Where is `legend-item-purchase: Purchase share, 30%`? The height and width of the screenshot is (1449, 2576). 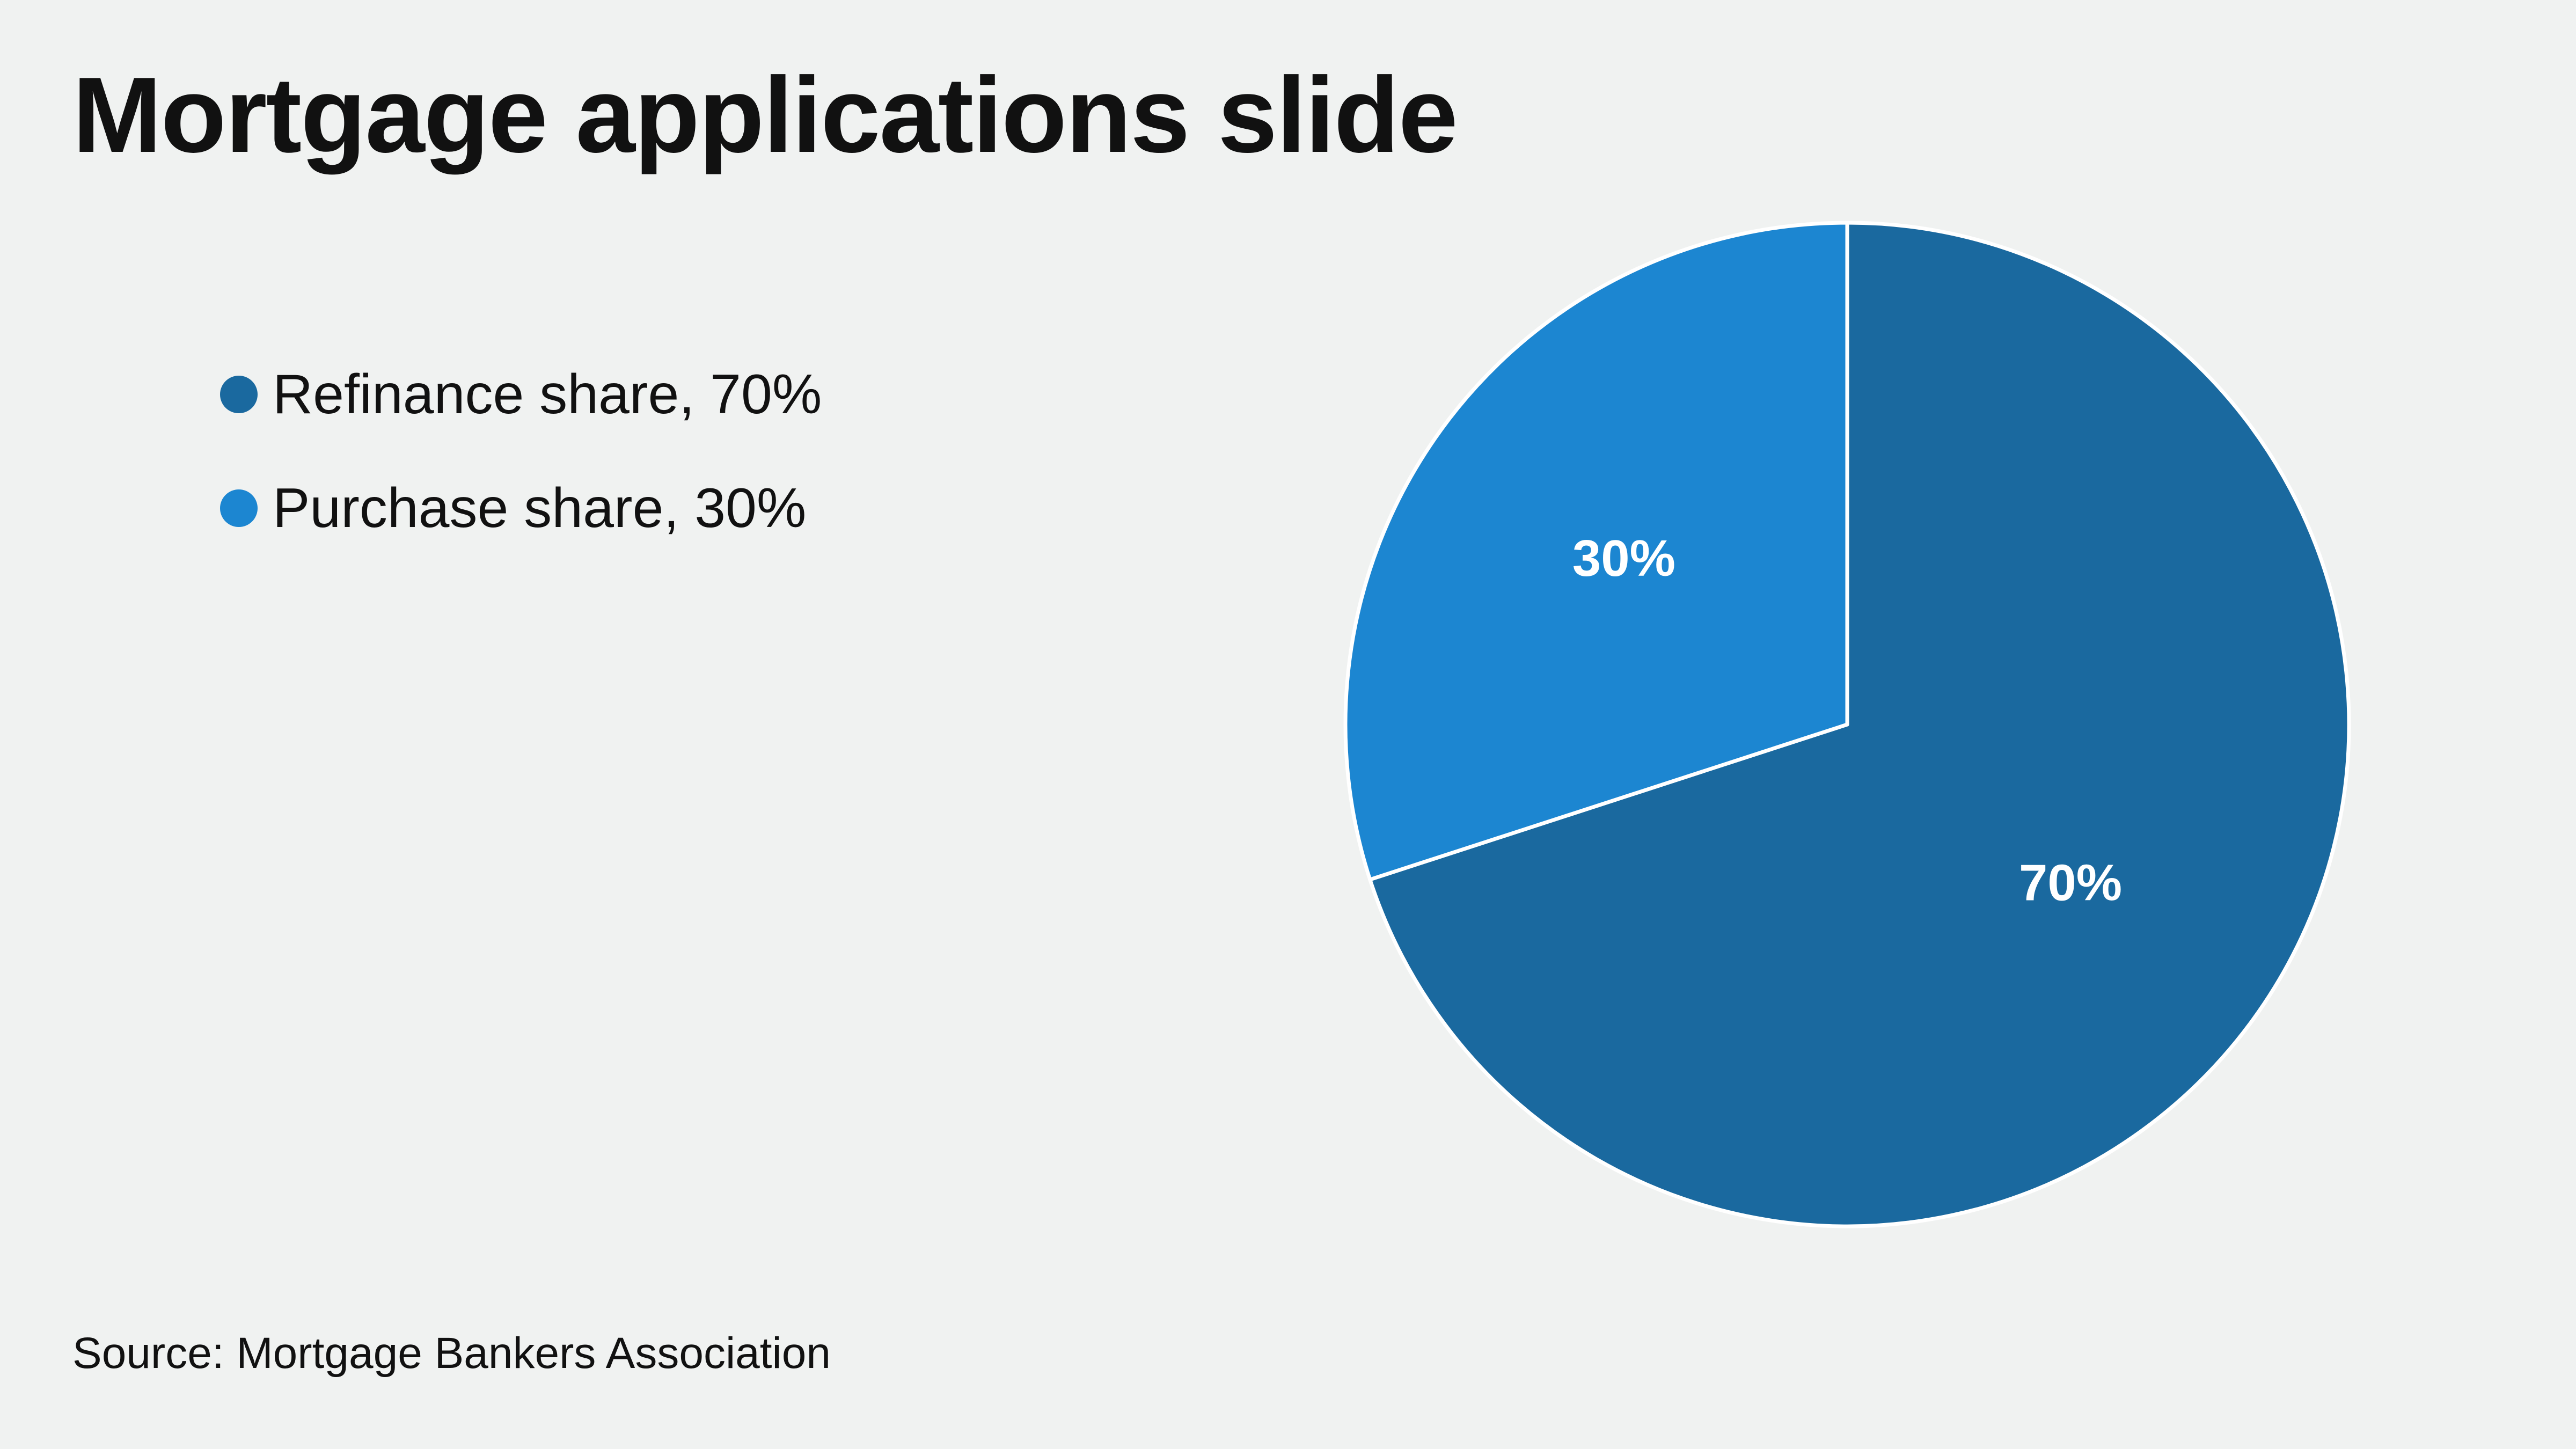
legend-item-purchase: Purchase share, 30% is located at coordinates (521, 508).